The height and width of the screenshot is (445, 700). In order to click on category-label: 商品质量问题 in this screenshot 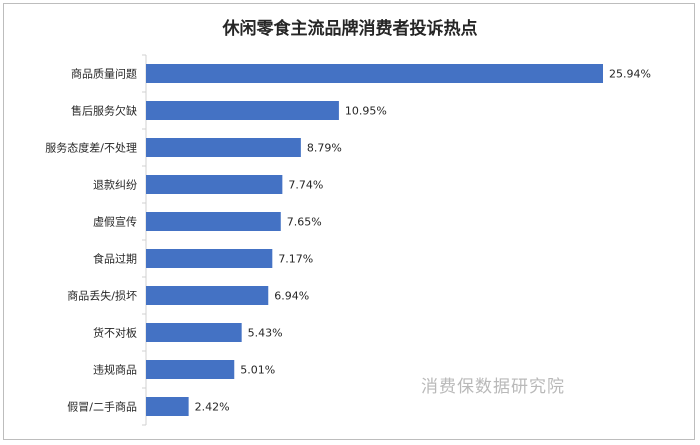, I will do `click(104, 74)`.